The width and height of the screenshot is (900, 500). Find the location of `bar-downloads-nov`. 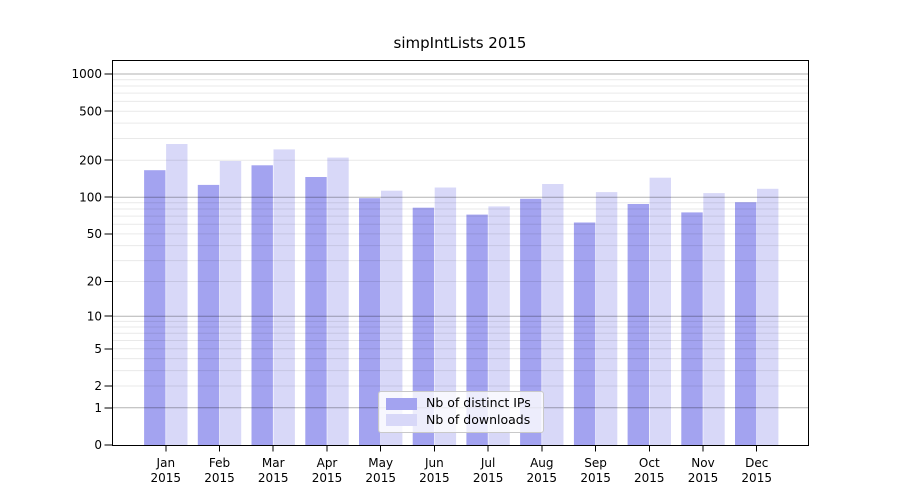

bar-downloads-nov is located at coordinates (714, 319).